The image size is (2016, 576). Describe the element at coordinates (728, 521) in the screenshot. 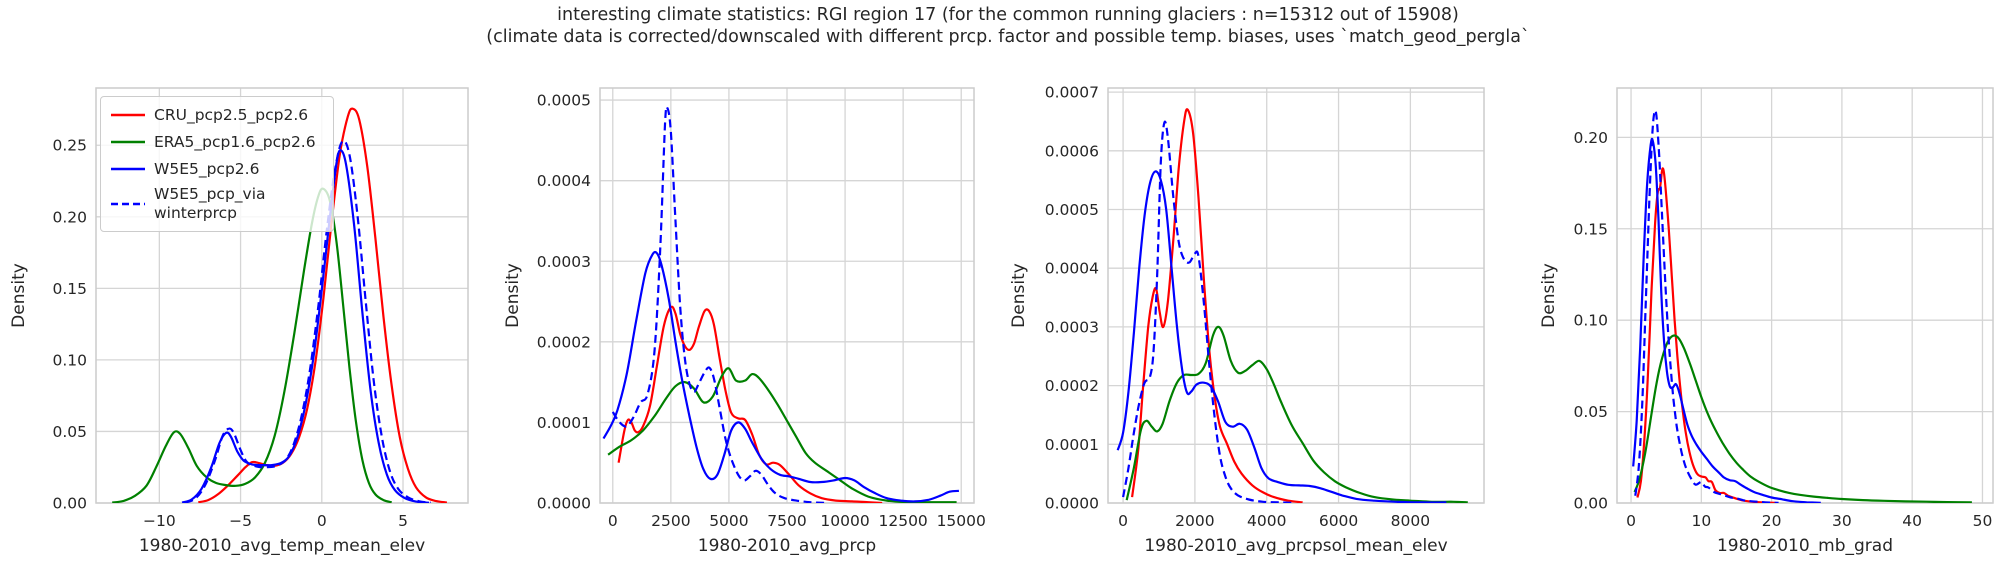

I see `x-tick-label: 5000` at that location.